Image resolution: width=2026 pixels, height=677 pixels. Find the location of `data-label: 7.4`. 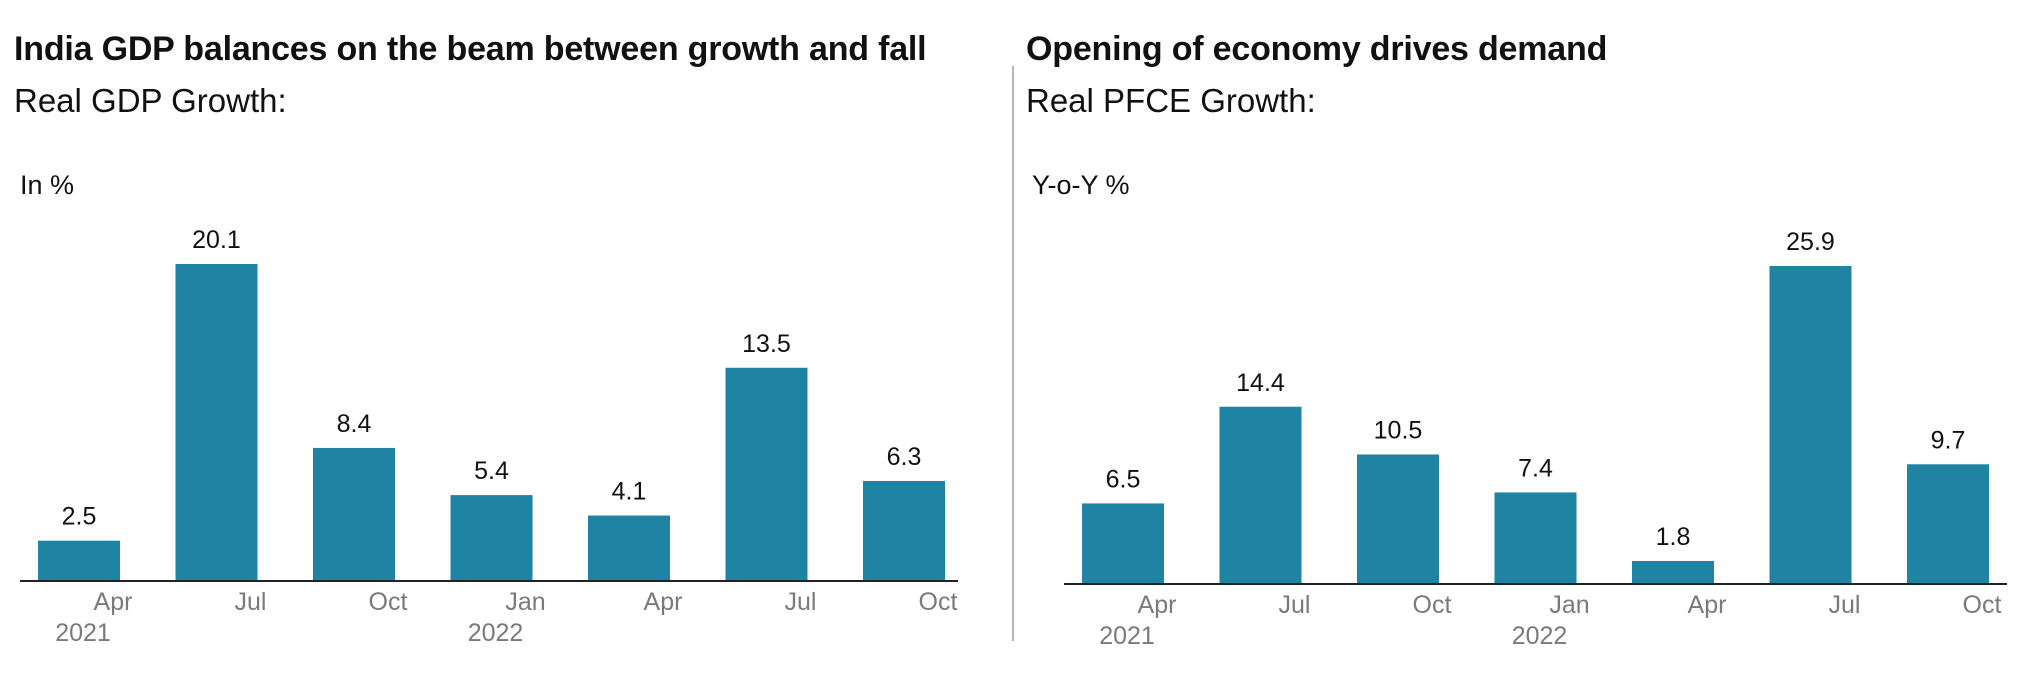

data-label: 7.4 is located at coordinates (1535, 468).